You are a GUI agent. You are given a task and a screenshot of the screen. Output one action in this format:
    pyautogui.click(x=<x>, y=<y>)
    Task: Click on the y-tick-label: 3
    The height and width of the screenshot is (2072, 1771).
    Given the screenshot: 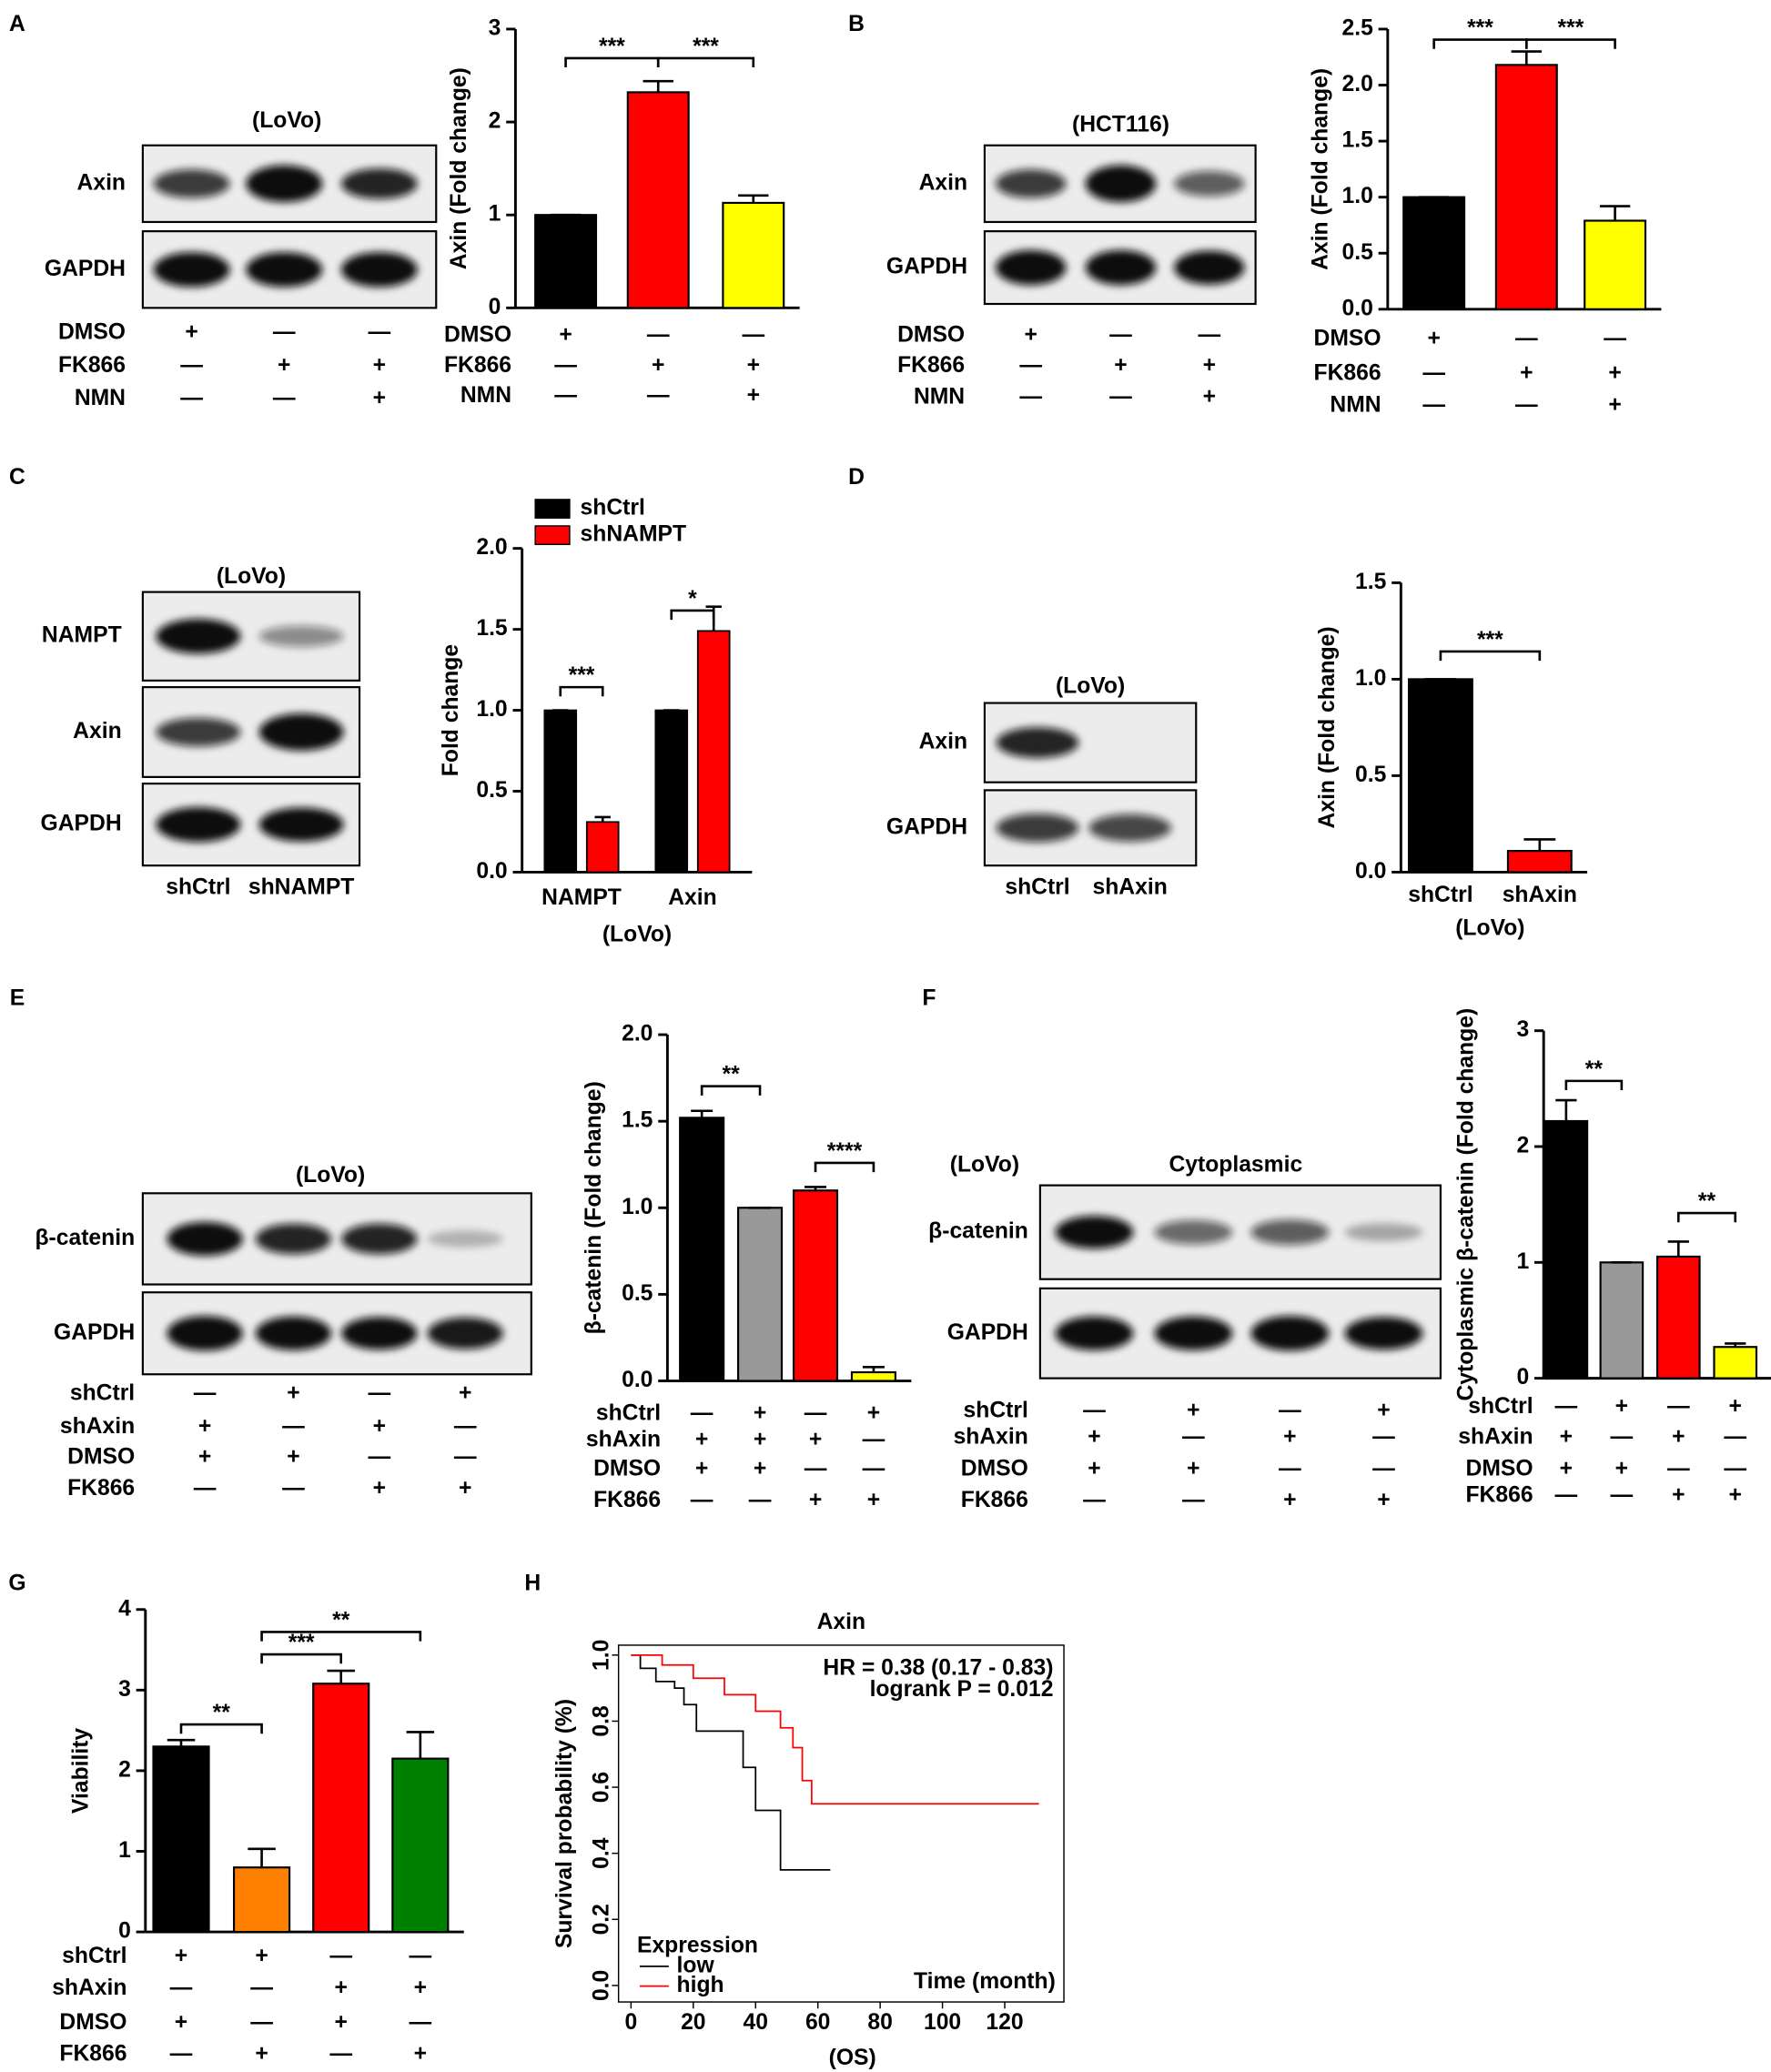 What is the action you would take?
    pyautogui.click(x=495, y=27)
    